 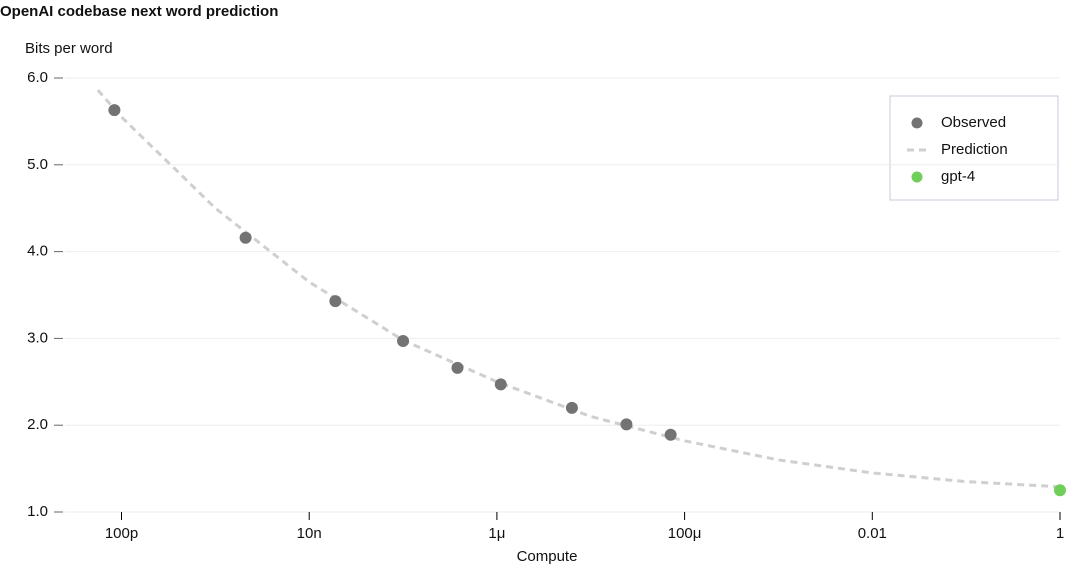 What do you see at coordinates (685, 533) in the screenshot?
I see `x-tick-label: 100μ` at bounding box center [685, 533].